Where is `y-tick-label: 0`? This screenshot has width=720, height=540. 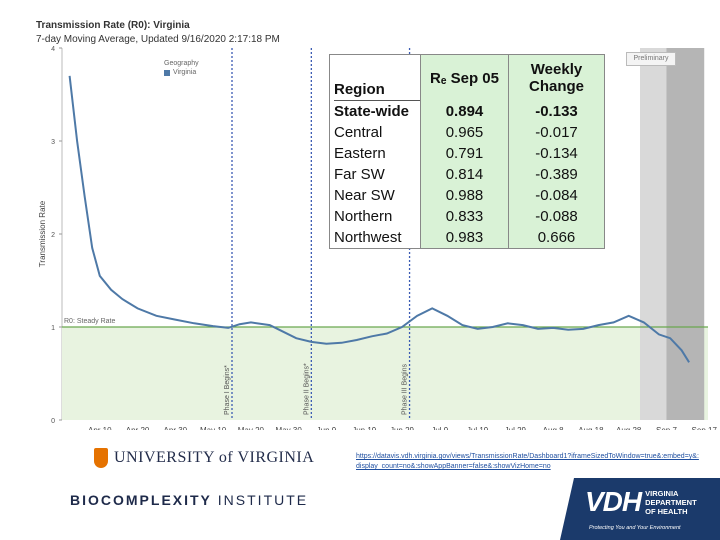
y-tick-label: 0 is located at coordinates (53, 421).